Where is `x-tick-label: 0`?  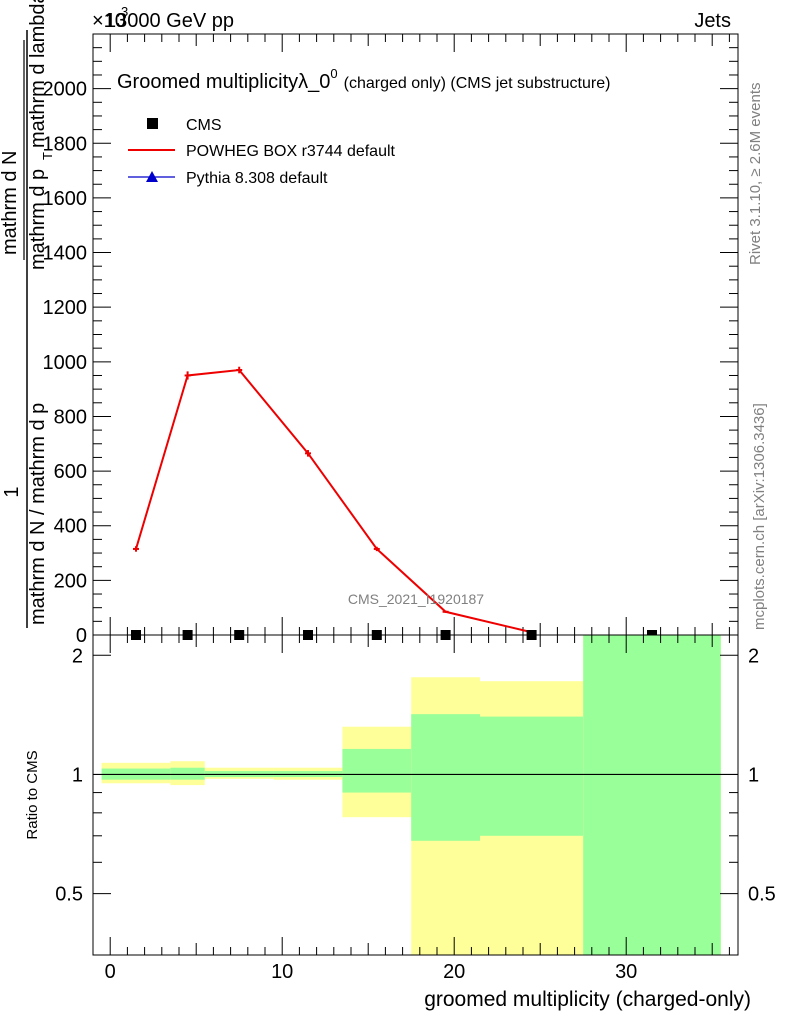
x-tick-label: 0 is located at coordinates (110, 972).